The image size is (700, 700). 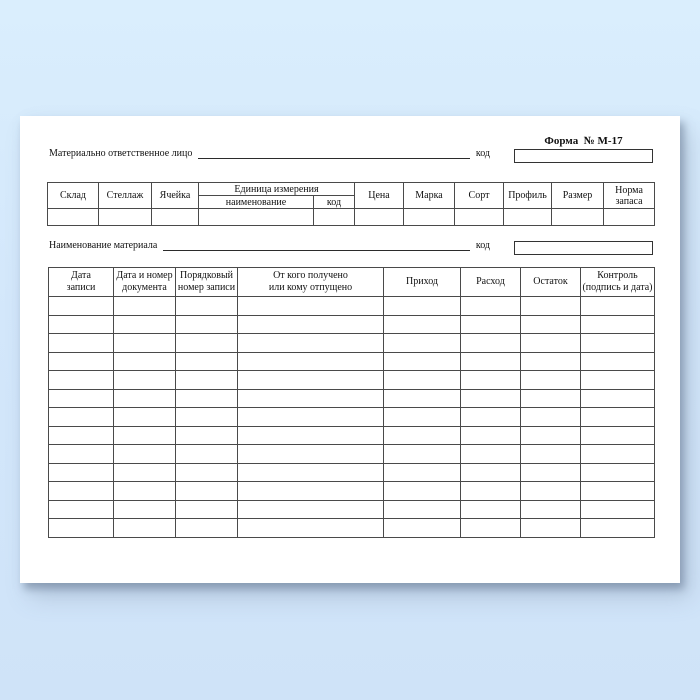 I want to click on responsible-person-blank-line, so click(x=334, y=158).